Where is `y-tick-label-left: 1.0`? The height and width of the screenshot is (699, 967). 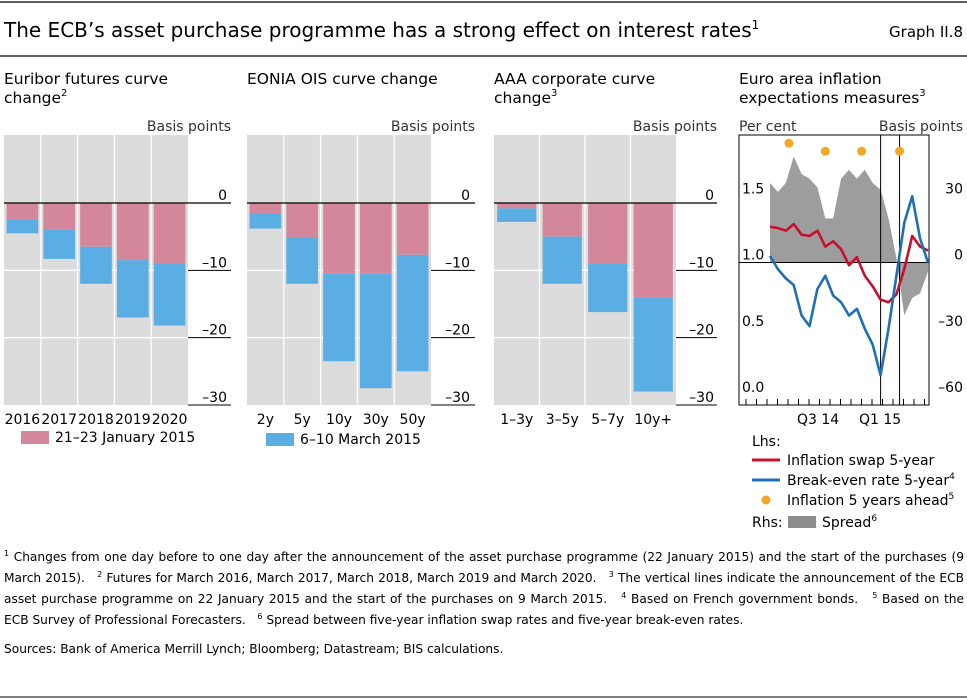
y-tick-label-left: 1.0 is located at coordinates (753, 256).